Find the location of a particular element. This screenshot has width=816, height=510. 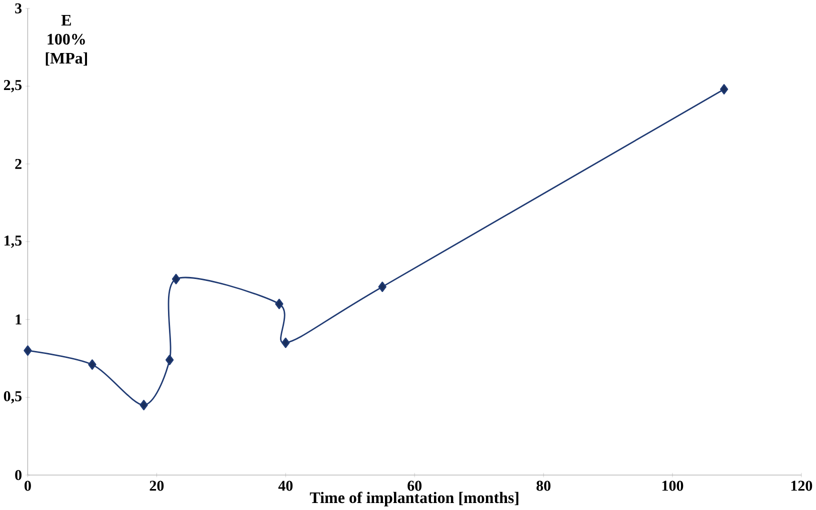

y-axis-title: E 100% [MPa] is located at coordinates (66, 40).